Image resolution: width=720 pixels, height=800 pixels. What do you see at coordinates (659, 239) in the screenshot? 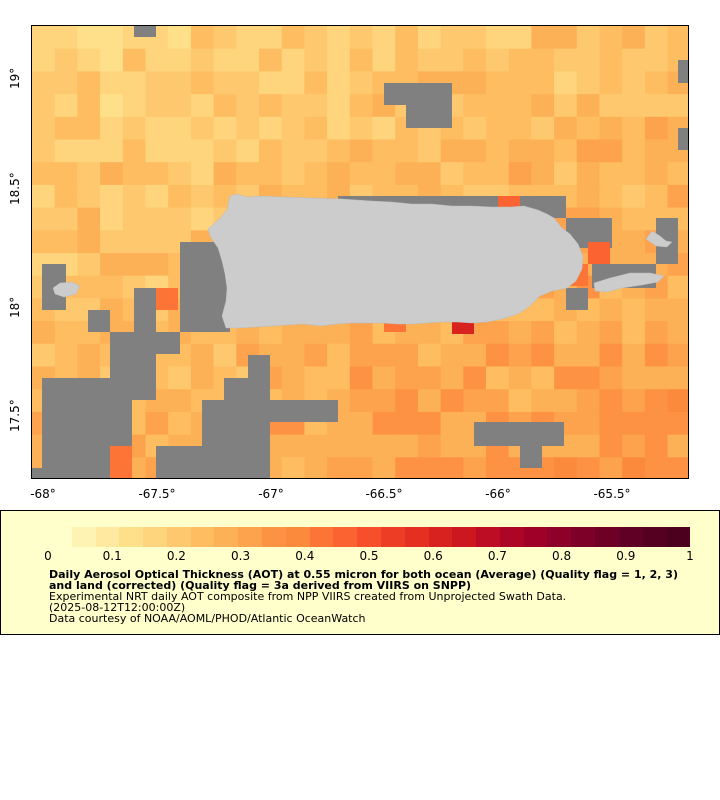
I see `culebra-island` at bounding box center [659, 239].